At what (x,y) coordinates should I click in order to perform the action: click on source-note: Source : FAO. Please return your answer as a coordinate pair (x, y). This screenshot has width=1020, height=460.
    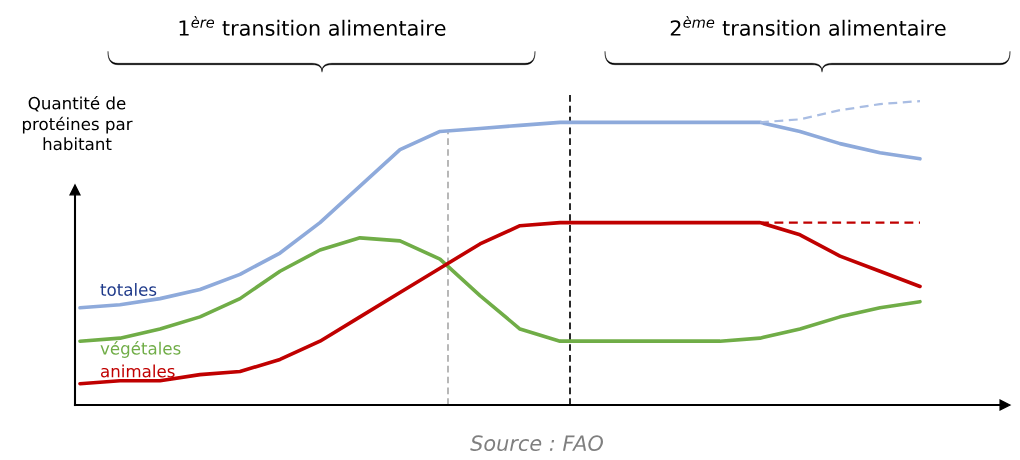
    Looking at the image, I should click on (537, 443).